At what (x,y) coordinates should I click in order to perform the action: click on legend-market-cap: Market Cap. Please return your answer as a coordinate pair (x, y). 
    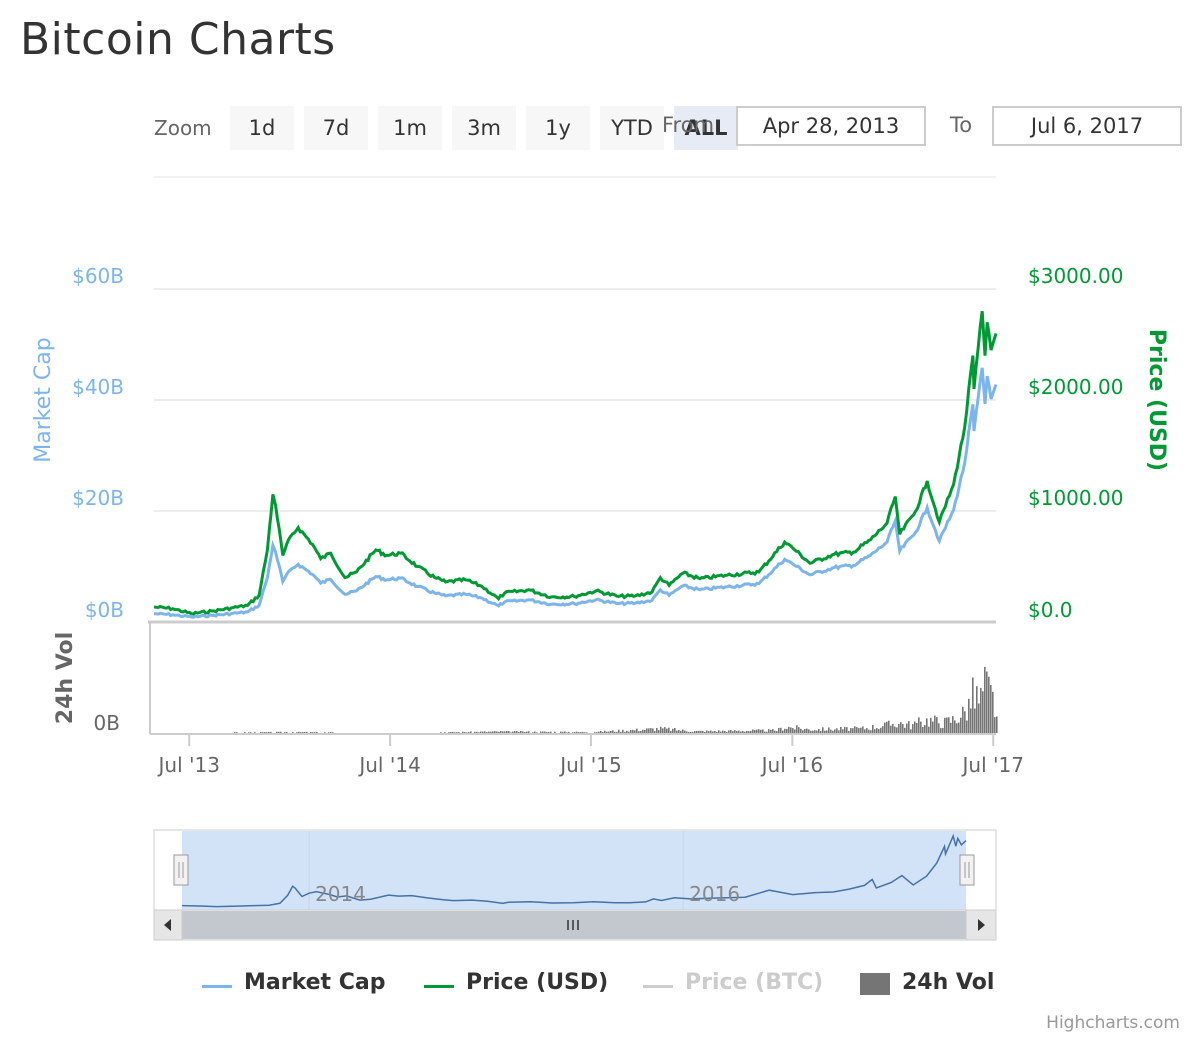
    Looking at the image, I should click on (293, 982).